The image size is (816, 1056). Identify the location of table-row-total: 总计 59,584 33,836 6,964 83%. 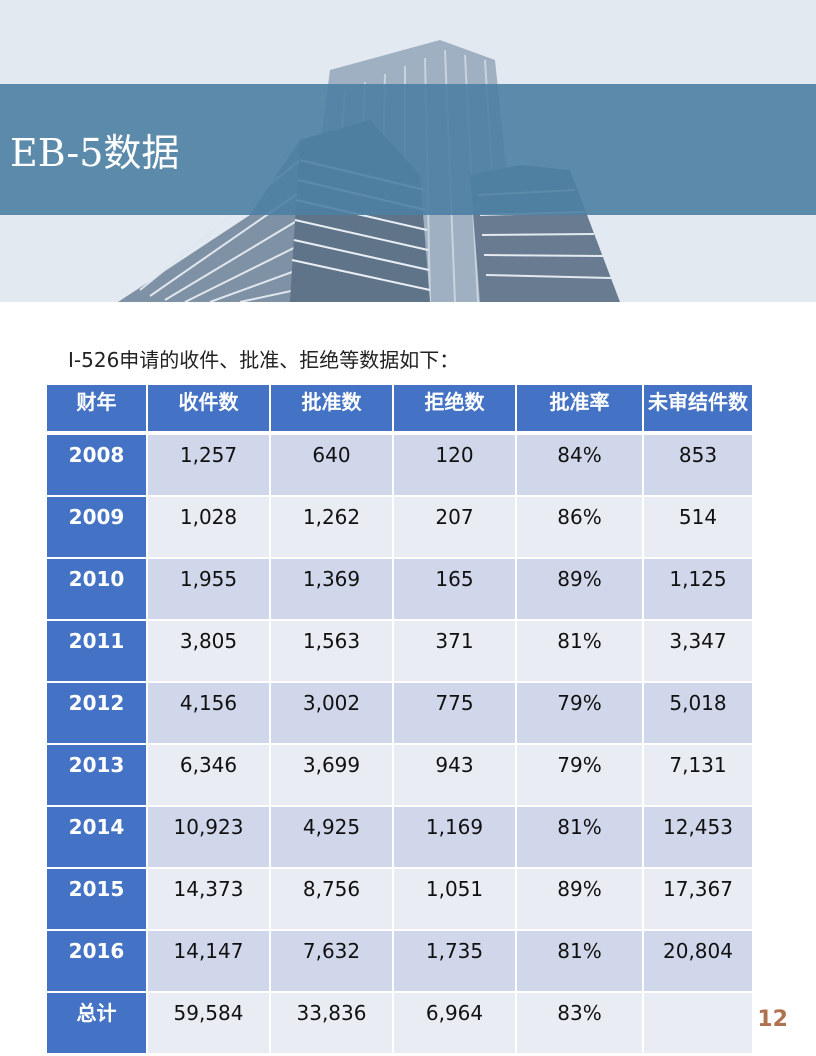
(399, 1023).